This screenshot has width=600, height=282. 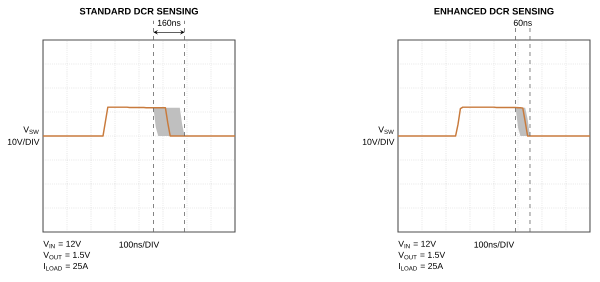 What do you see at coordinates (494, 11) in the screenshot?
I see `chart-title: ENHANCED DCR SENSING` at bounding box center [494, 11].